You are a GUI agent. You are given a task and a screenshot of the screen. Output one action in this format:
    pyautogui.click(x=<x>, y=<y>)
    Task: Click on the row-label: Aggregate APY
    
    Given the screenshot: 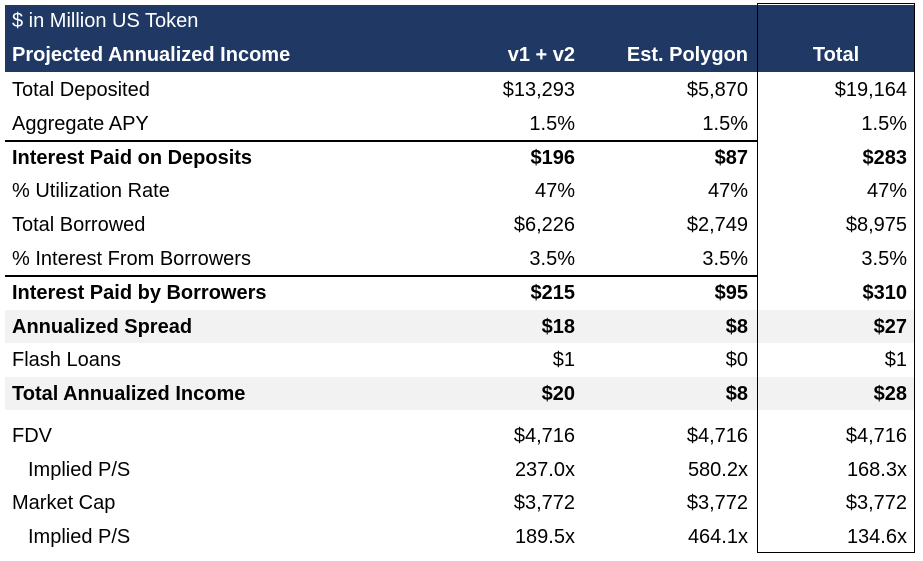 What is the action you would take?
    pyautogui.click(x=80, y=123)
    